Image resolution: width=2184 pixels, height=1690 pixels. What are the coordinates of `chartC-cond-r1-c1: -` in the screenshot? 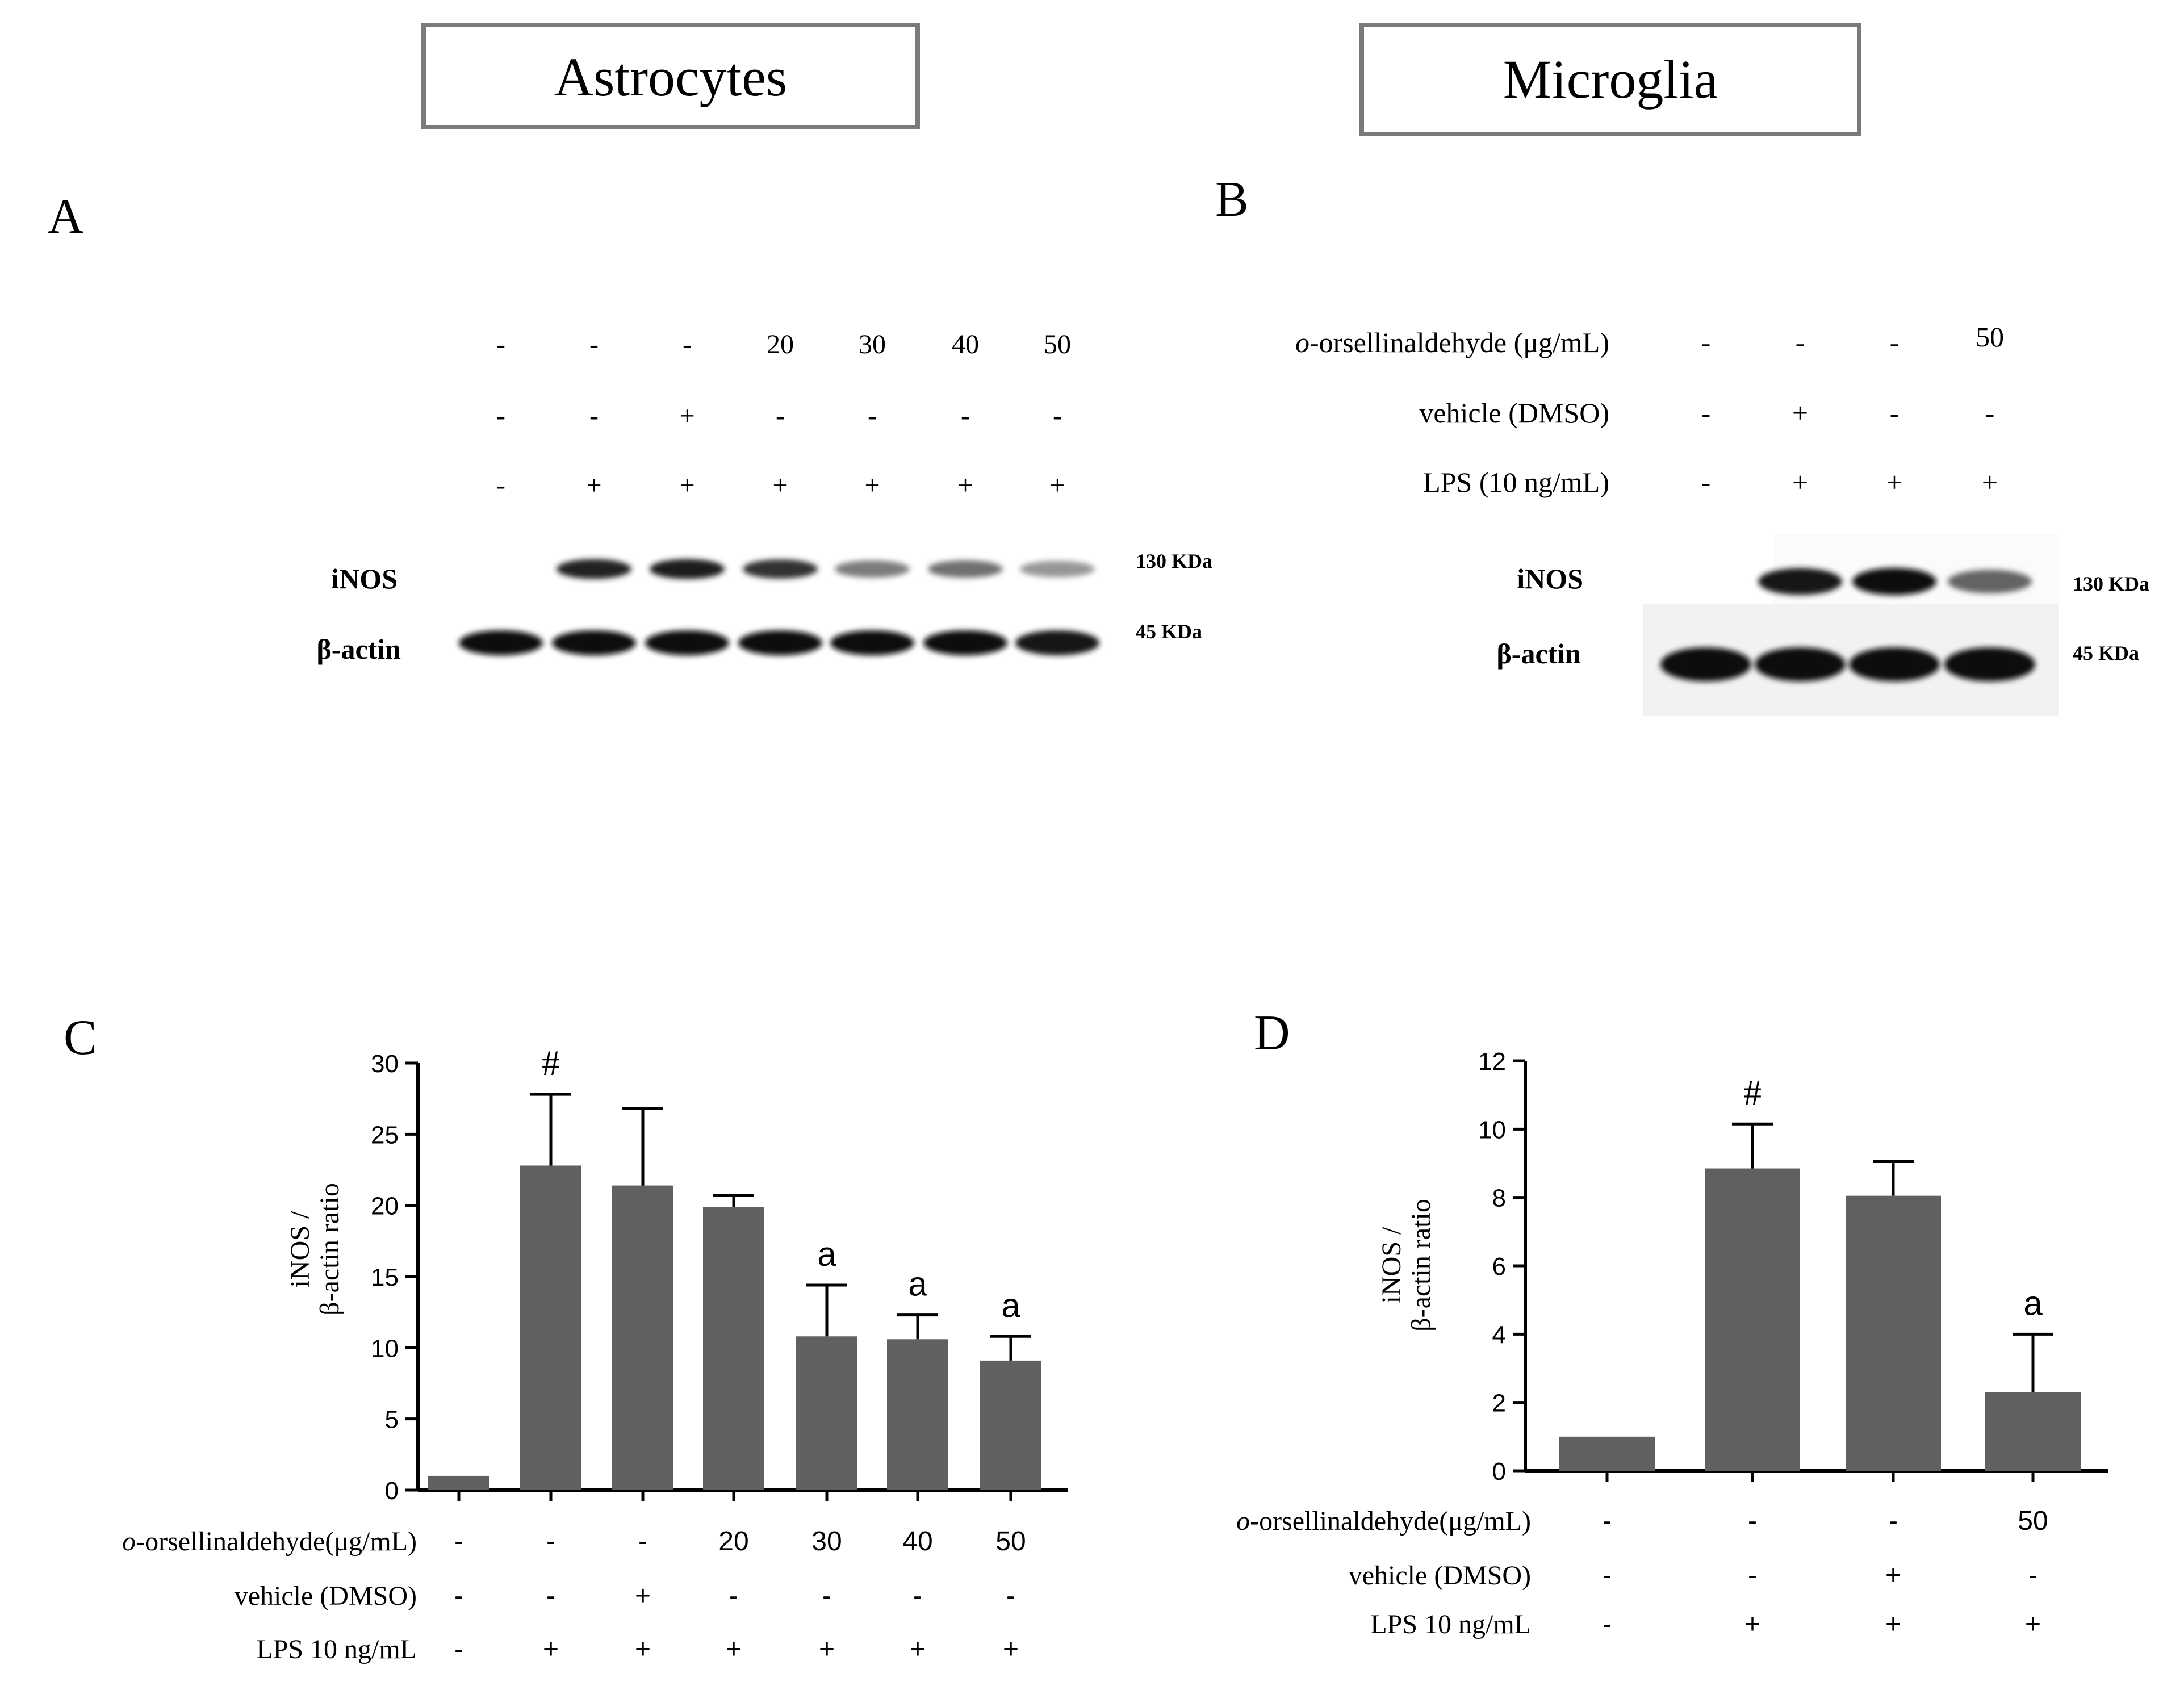 It's located at (550, 1596).